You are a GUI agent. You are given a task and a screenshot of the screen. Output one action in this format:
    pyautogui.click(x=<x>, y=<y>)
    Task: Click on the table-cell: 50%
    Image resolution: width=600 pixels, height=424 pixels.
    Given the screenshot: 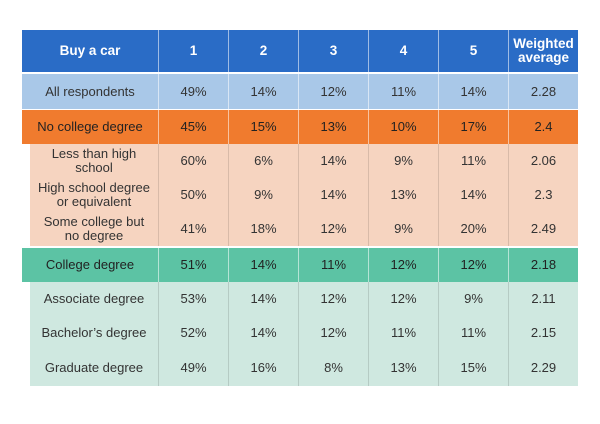 What is the action you would take?
    pyautogui.click(x=193, y=195)
    